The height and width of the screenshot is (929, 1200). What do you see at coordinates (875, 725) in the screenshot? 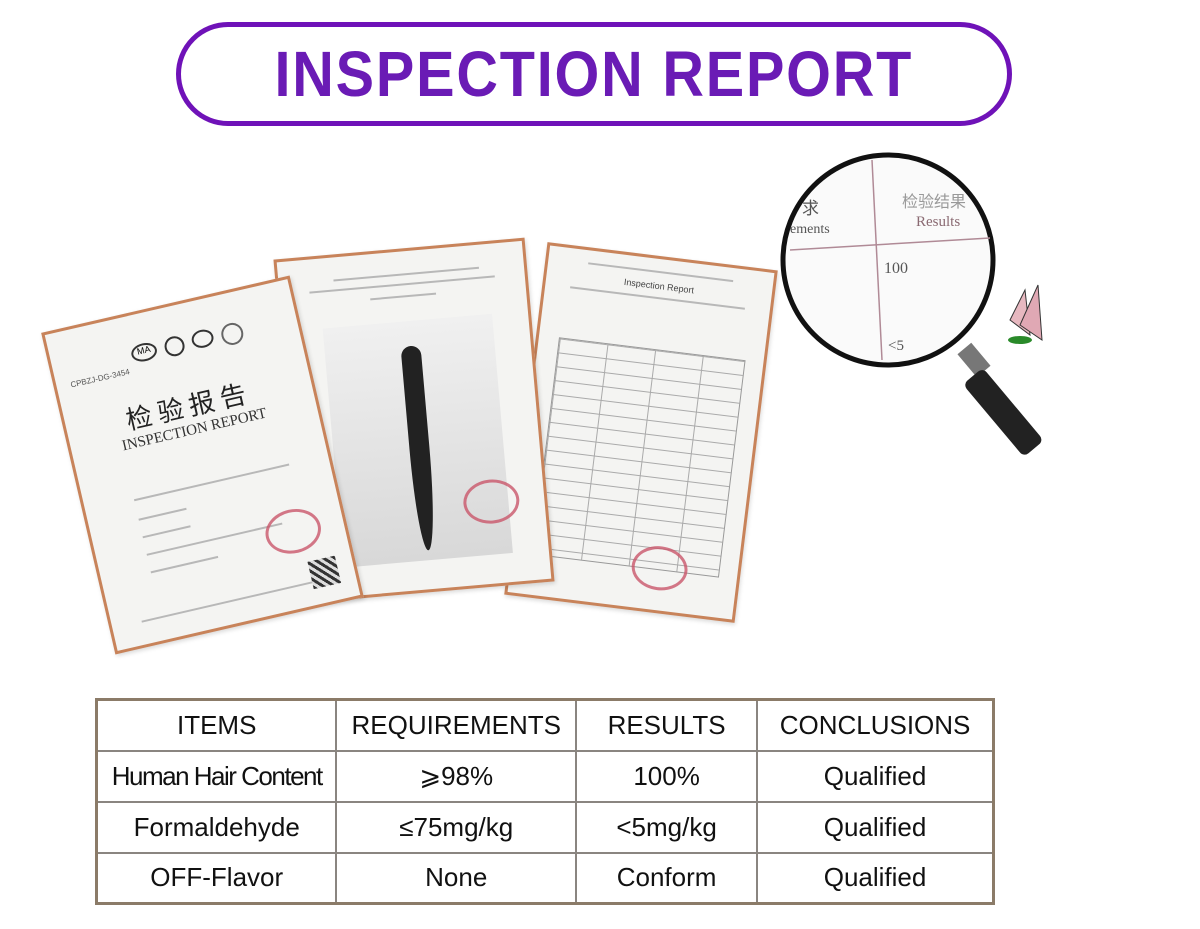
I see `header-conclusions: CONCLUSIONS` at bounding box center [875, 725].